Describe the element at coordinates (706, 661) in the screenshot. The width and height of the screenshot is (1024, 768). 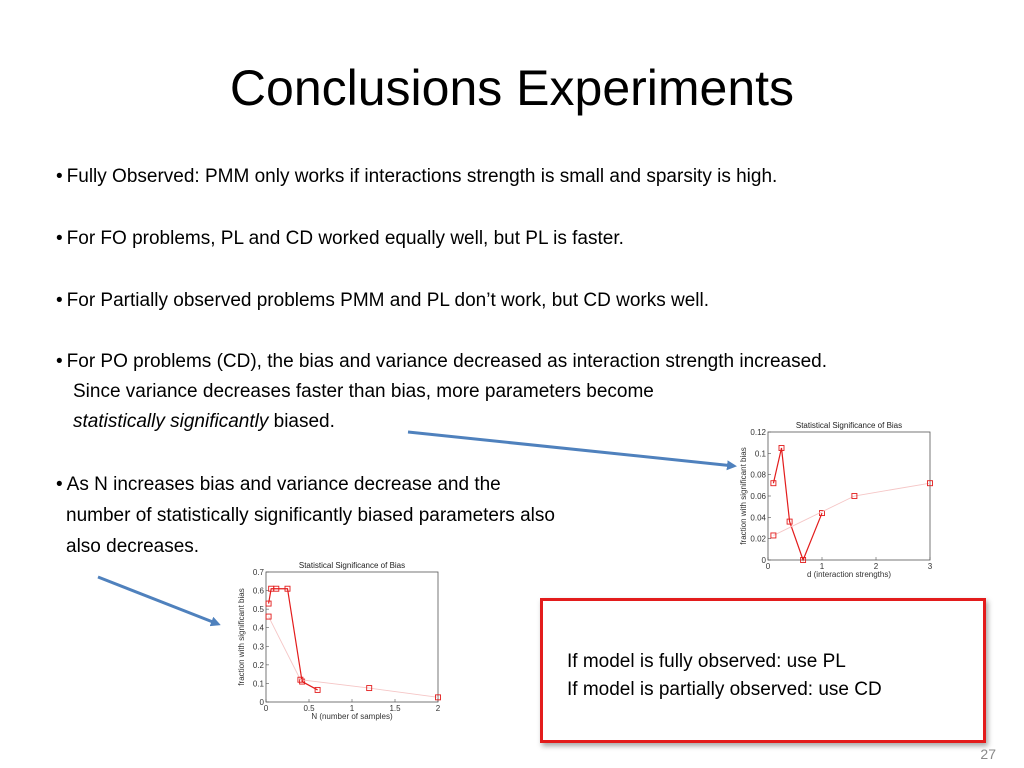
I see `callout-line-1: If model is fully observed: use PL` at that location.